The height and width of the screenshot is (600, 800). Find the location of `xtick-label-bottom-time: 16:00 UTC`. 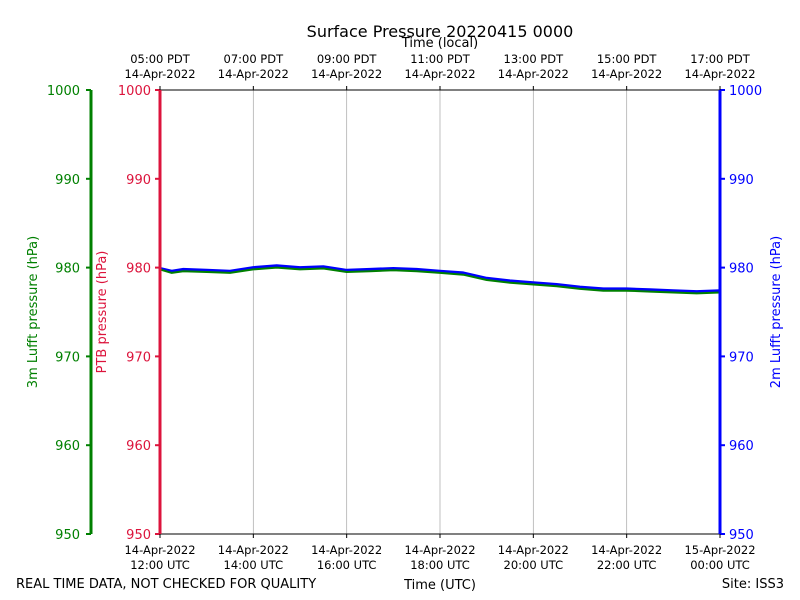

xtick-label-bottom-time: 16:00 UTC is located at coordinates (347, 565).